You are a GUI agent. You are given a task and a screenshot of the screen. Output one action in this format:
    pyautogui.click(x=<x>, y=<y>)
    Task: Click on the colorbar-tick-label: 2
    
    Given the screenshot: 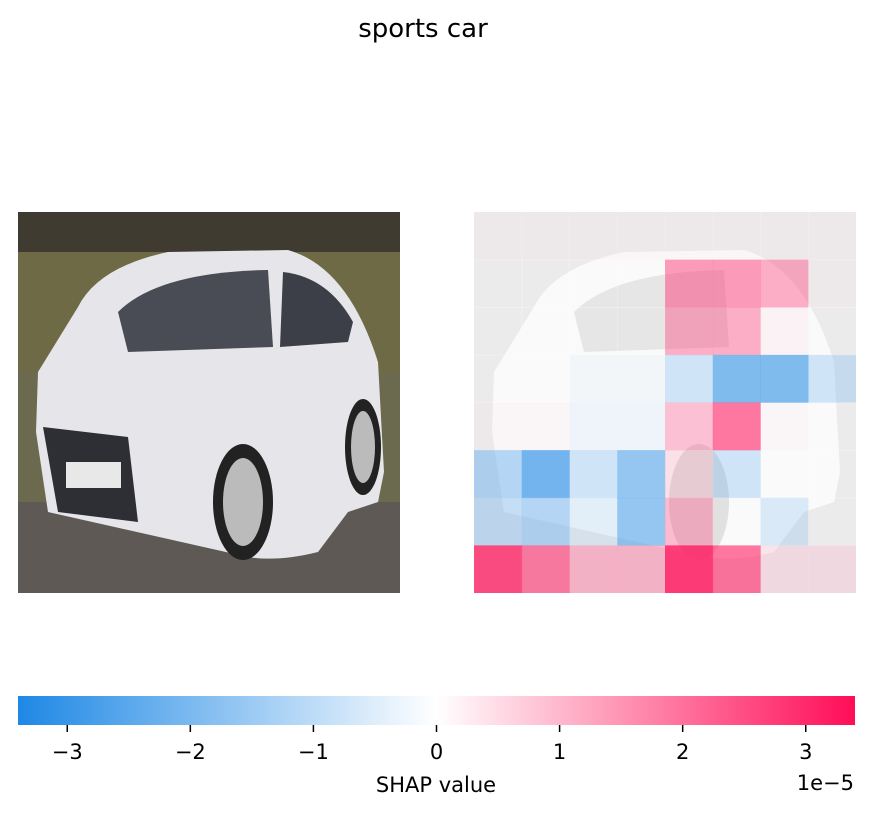 What is the action you would take?
    pyautogui.click(x=682, y=752)
    